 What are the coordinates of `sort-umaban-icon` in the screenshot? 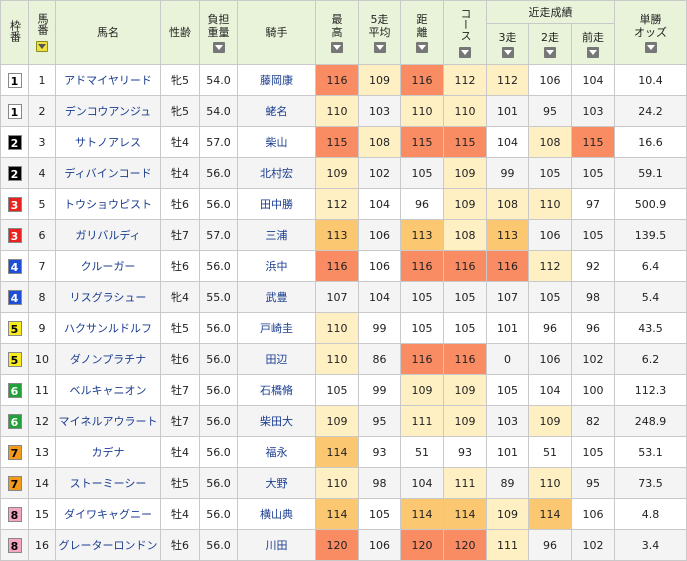 It's located at (42, 46).